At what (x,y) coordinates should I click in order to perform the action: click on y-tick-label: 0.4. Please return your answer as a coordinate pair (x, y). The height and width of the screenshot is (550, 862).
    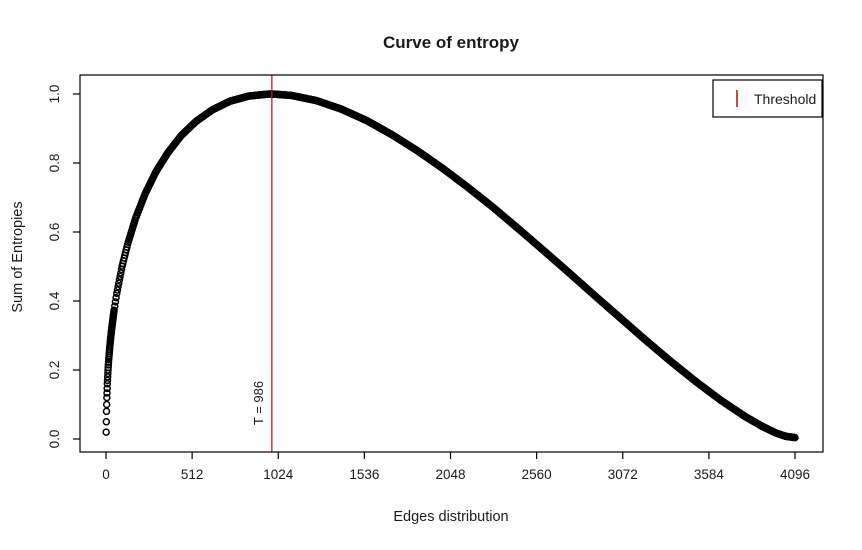
    Looking at the image, I should click on (54, 300).